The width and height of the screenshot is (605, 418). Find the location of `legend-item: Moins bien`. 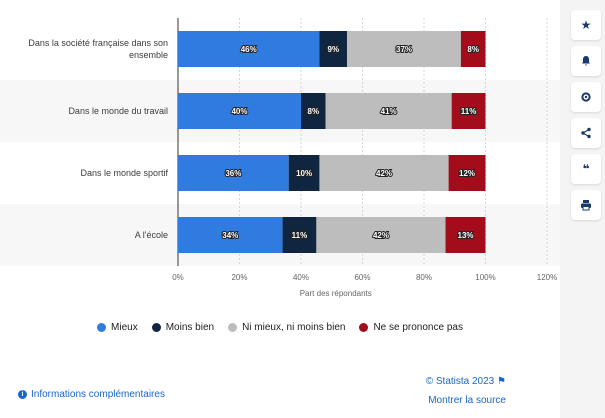

legend-item: Moins bien is located at coordinates (183, 327).